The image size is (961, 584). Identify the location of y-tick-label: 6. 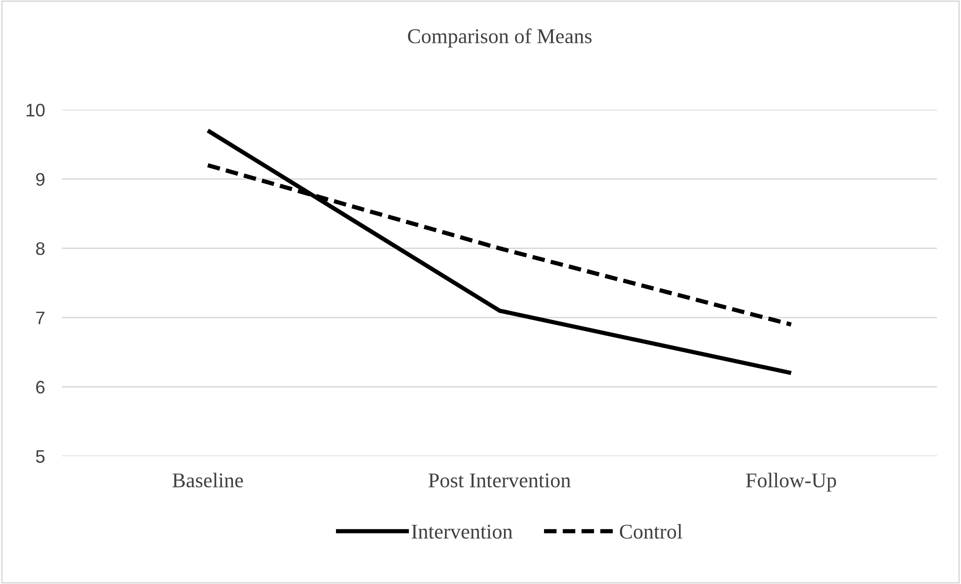
(40, 387).